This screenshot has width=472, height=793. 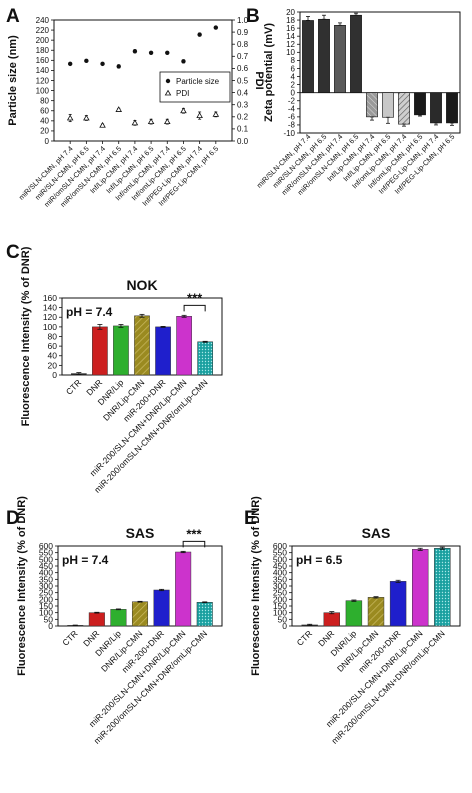 I want to click on y-tick-label: 0.4, so click(x=243, y=92).